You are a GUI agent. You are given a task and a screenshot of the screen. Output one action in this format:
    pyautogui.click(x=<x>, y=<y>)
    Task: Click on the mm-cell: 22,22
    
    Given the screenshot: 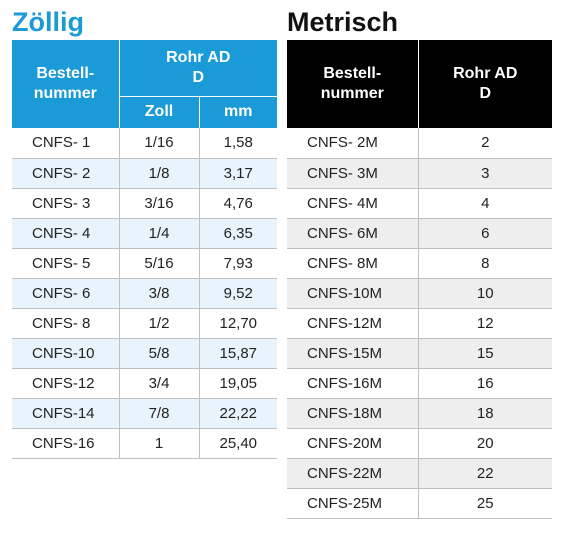 What is the action you would take?
    pyautogui.click(x=238, y=413)
    